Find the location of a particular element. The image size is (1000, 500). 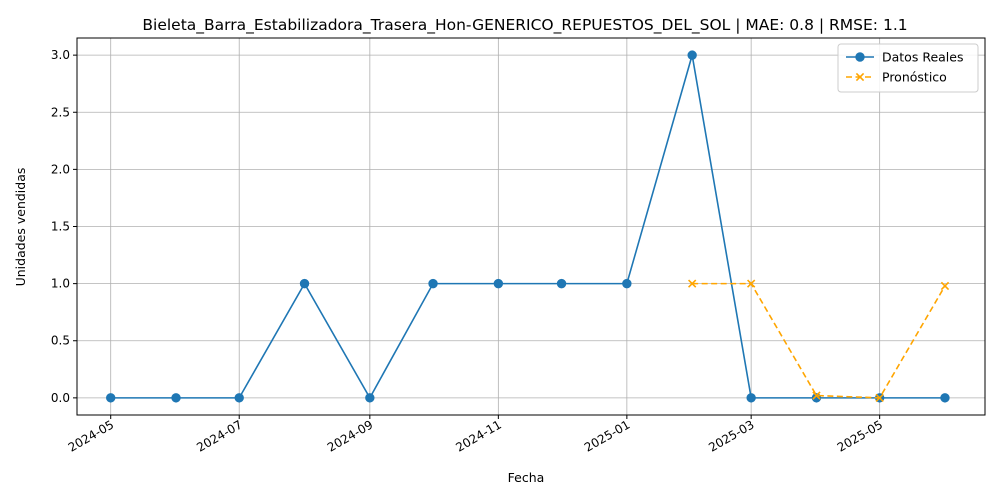

y-tick-label: 0.5 is located at coordinates (60, 341).